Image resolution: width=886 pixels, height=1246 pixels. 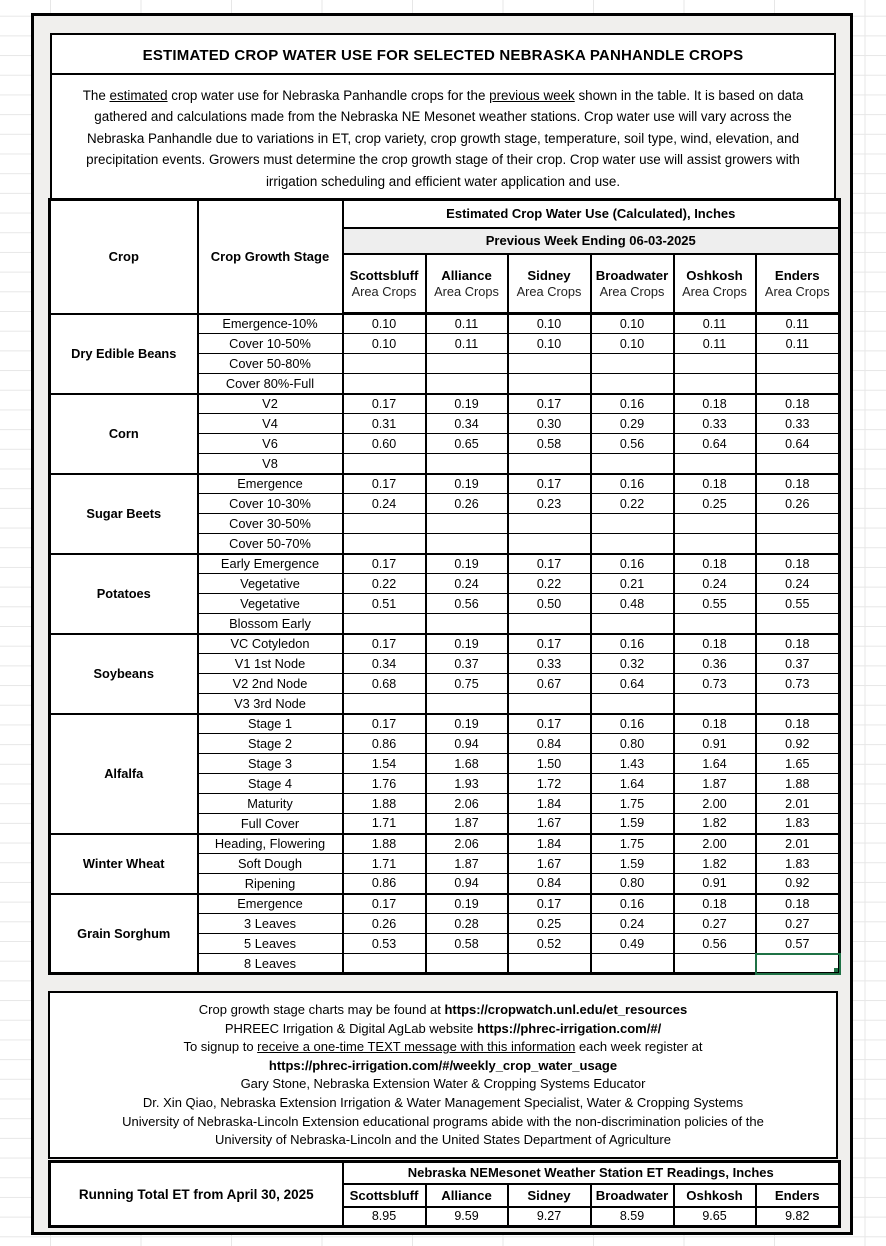 I want to click on crop-column-header: Crop, so click(x=123, y=256).